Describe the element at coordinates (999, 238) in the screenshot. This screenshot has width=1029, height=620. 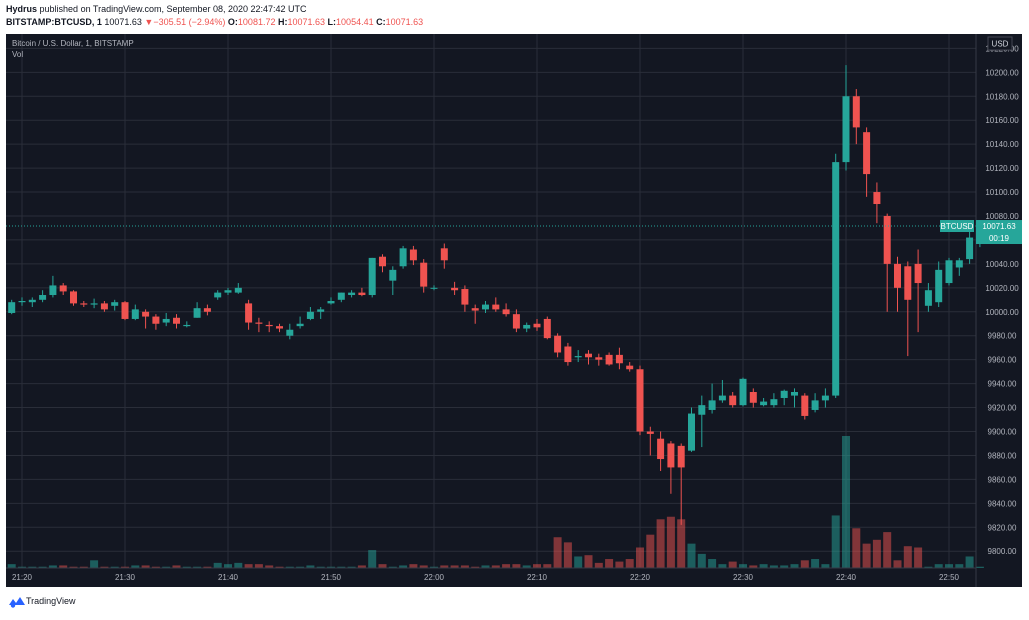
I see `bar-countdown: 00:19` at that location.